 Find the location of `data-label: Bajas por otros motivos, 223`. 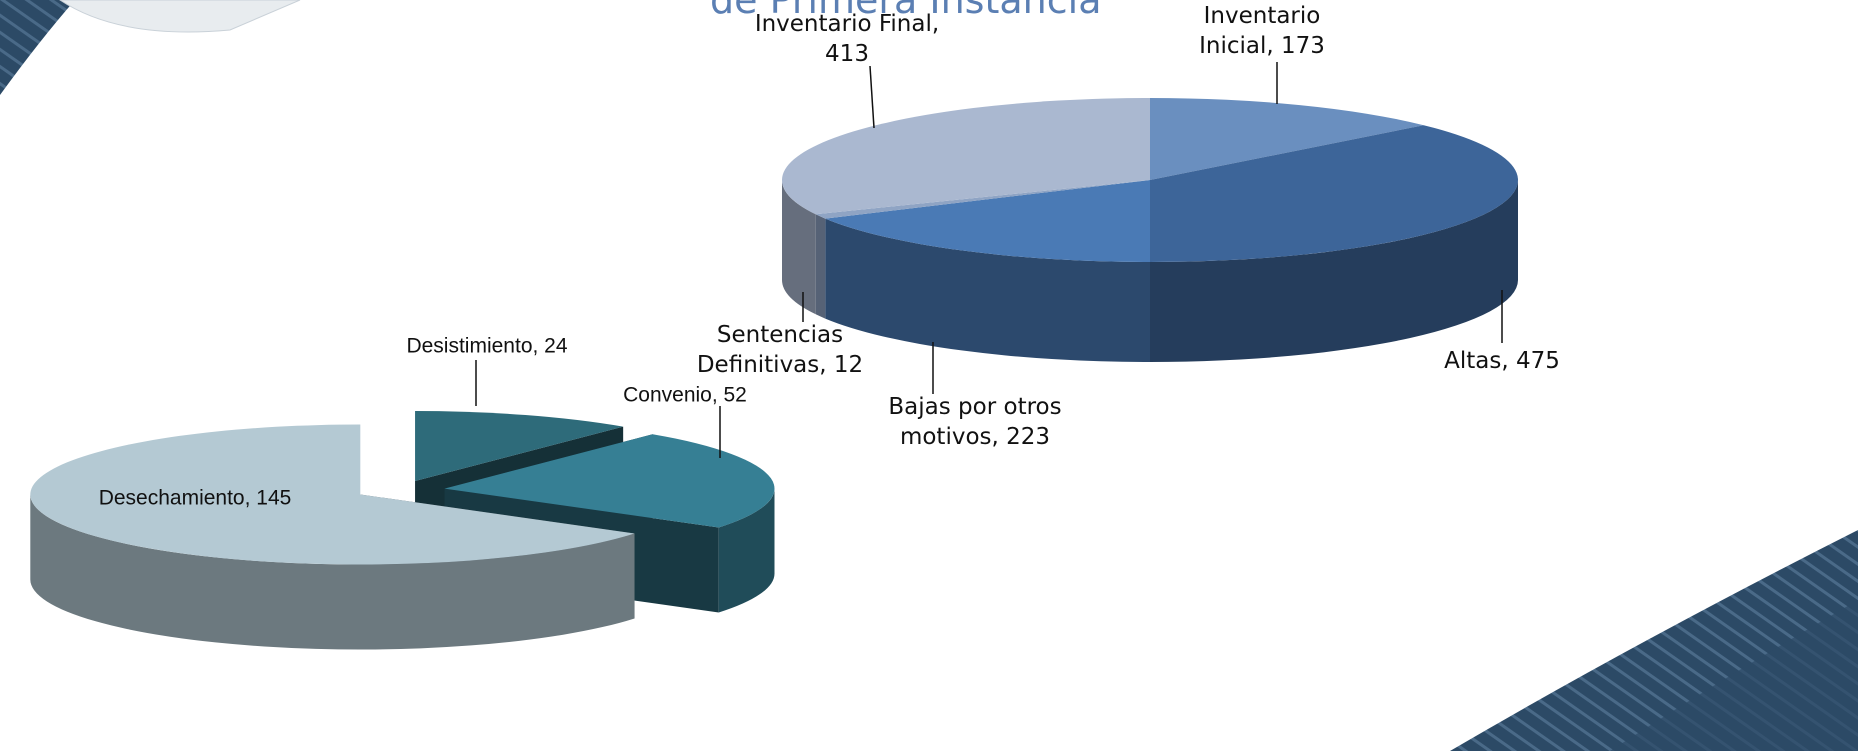

data-label: Bajas por otros motivos, 223 is located at coordinates (975, 422).